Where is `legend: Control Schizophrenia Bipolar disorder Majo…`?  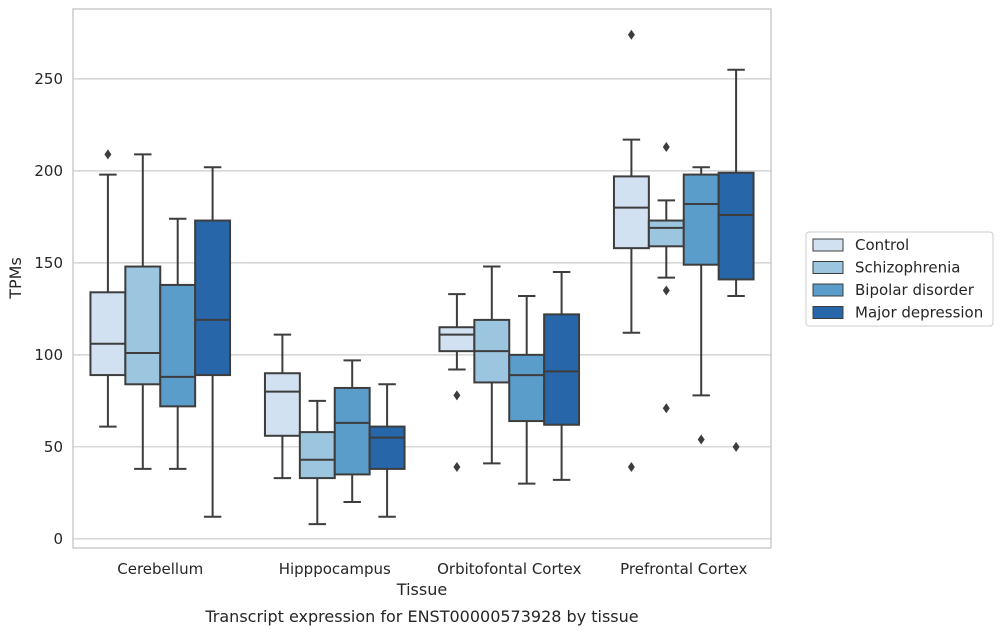
legend: Control Schizophrenia Bipolar disorder Majo… is located at coordinates (899, 279).